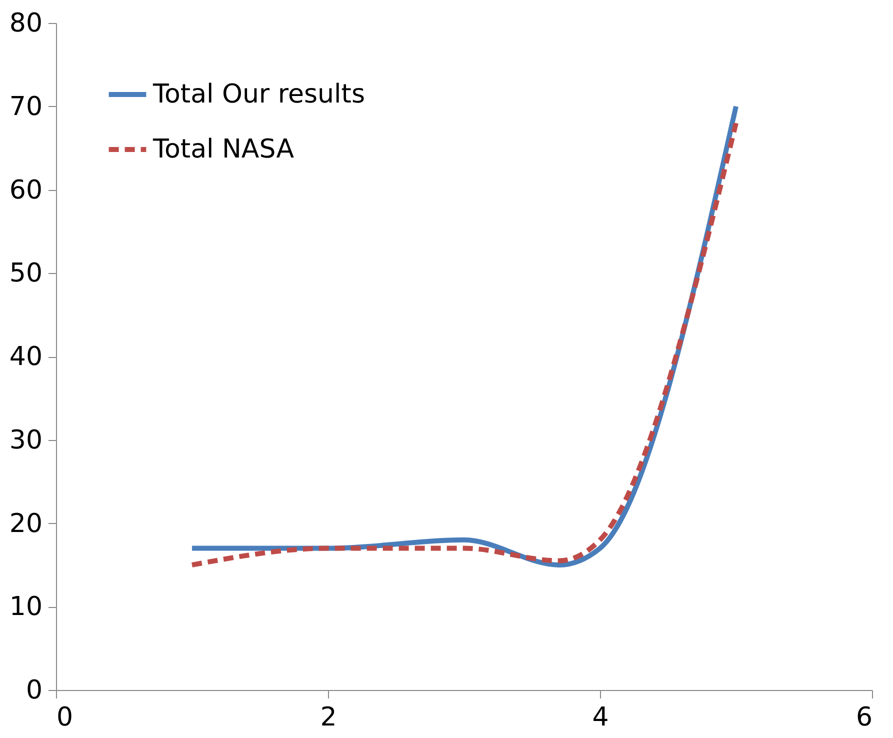 This screenshot has height=738, width=893. Describe the element at coordinates (25, 607) in the screenshot. I see `y-tick-label: 10` at that location.